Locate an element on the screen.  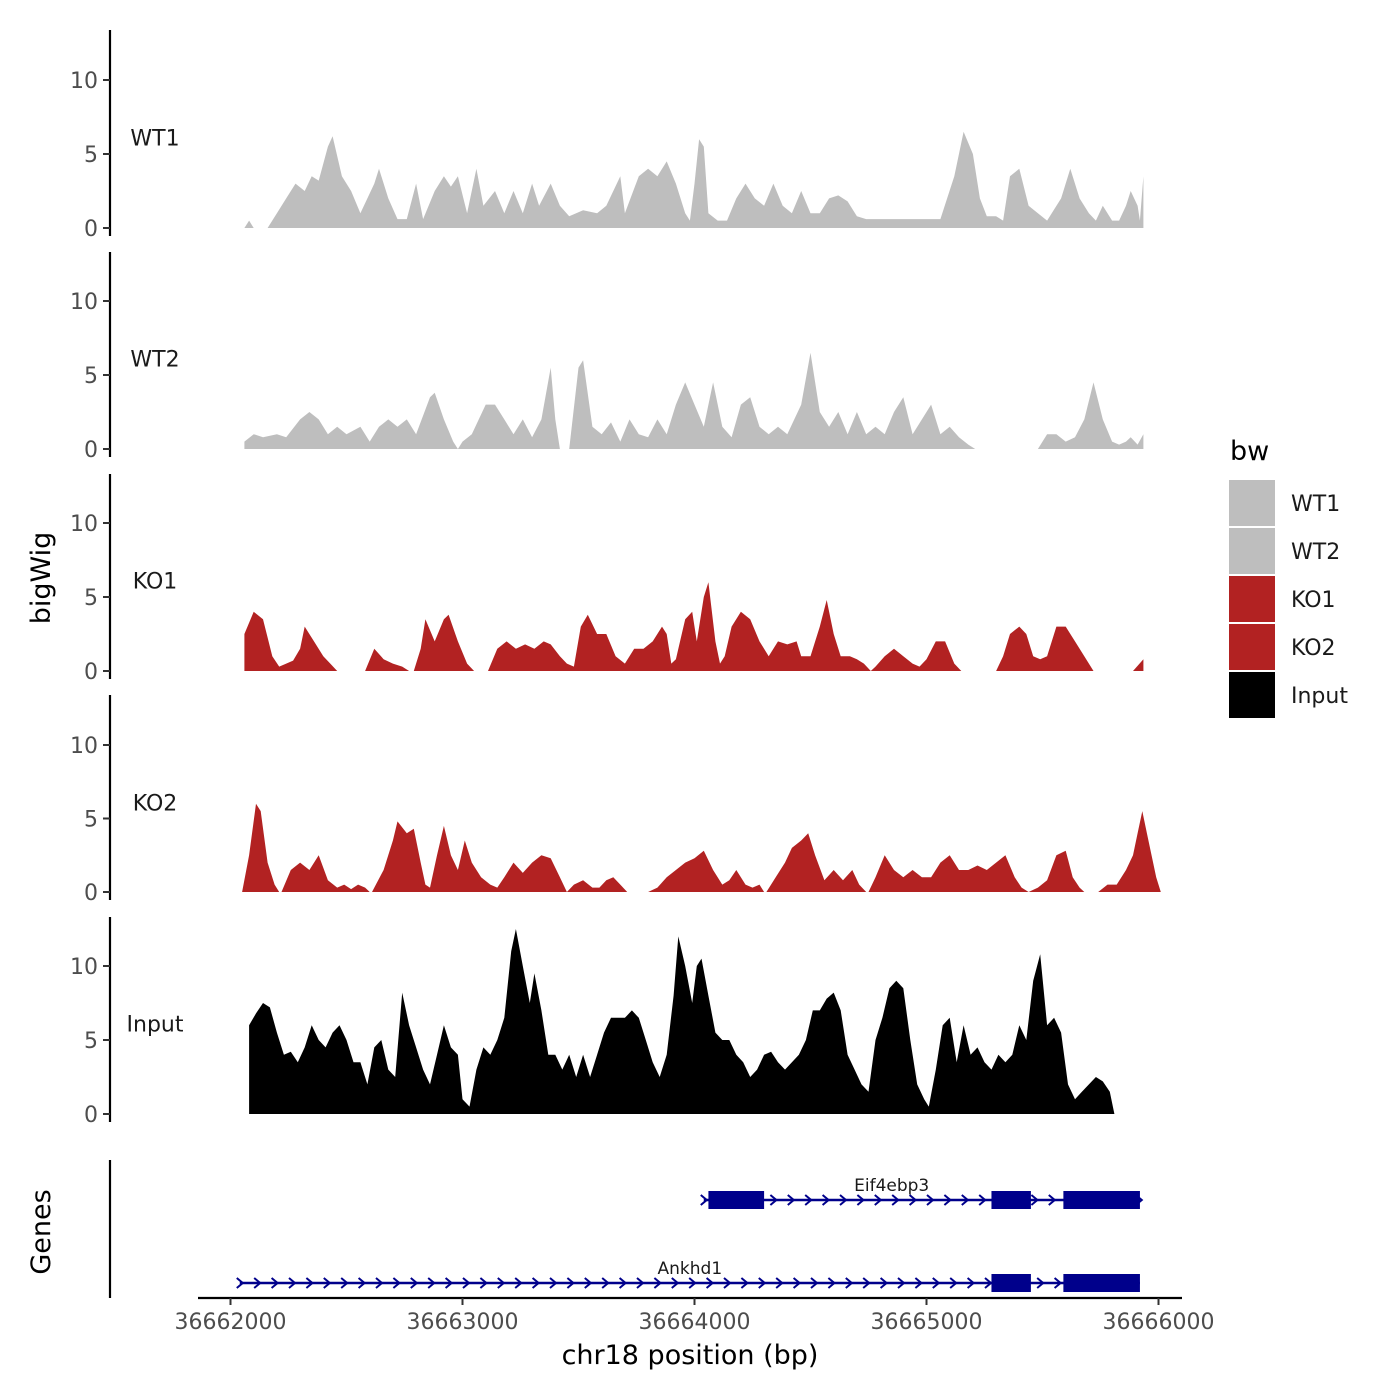
legend-label-ko2: KO2 is located at coordinates (1313, 648).